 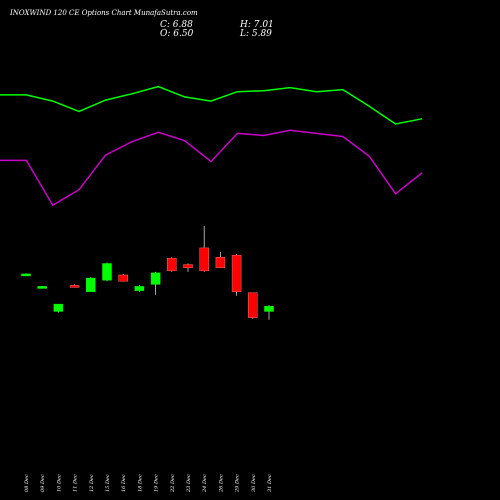 I want to click on x-tick-label: 24 Dec, so click(x=205, y=483).